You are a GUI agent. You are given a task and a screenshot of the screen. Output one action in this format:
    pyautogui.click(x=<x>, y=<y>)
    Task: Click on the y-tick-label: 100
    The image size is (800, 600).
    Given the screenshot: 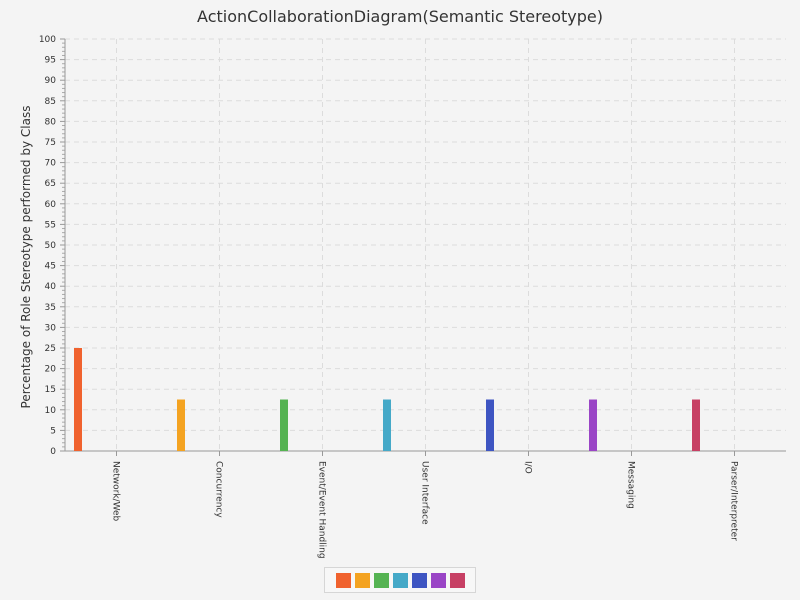 What is the action you would take?
    pyautogui.click(x=47, y=40)
    